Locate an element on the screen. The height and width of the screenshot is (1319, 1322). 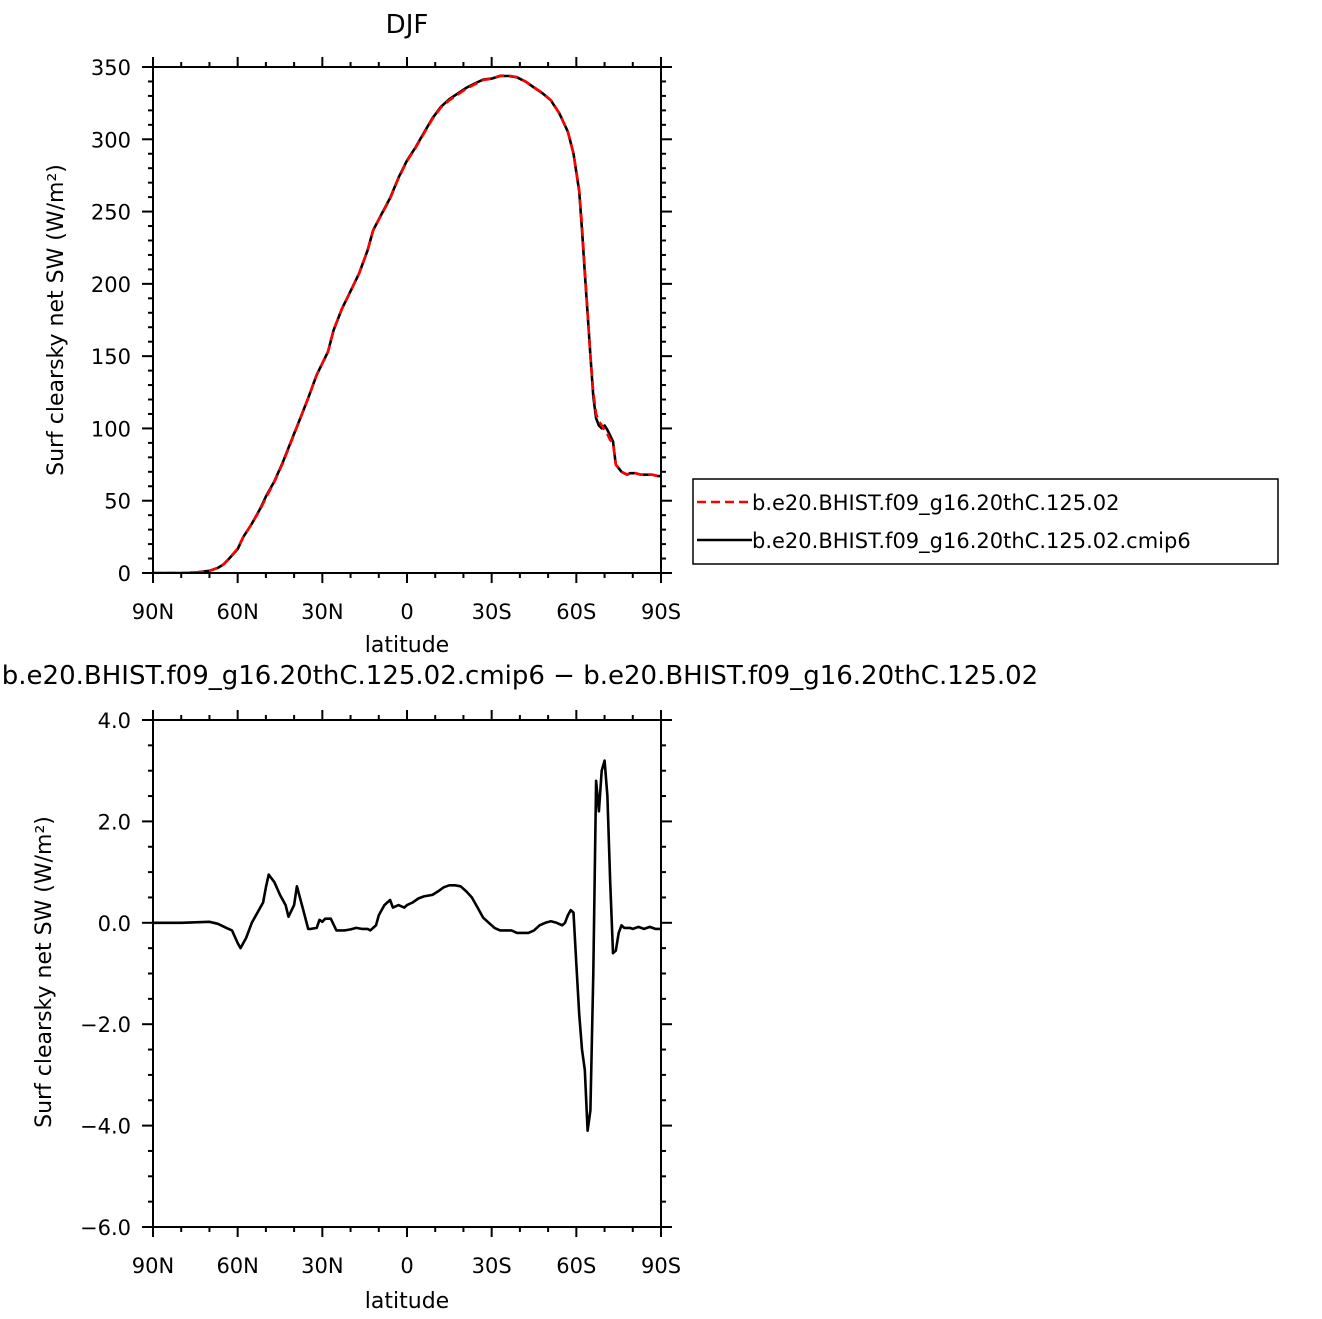
top-chart-title: DJF is located at coordinates (407, 25).